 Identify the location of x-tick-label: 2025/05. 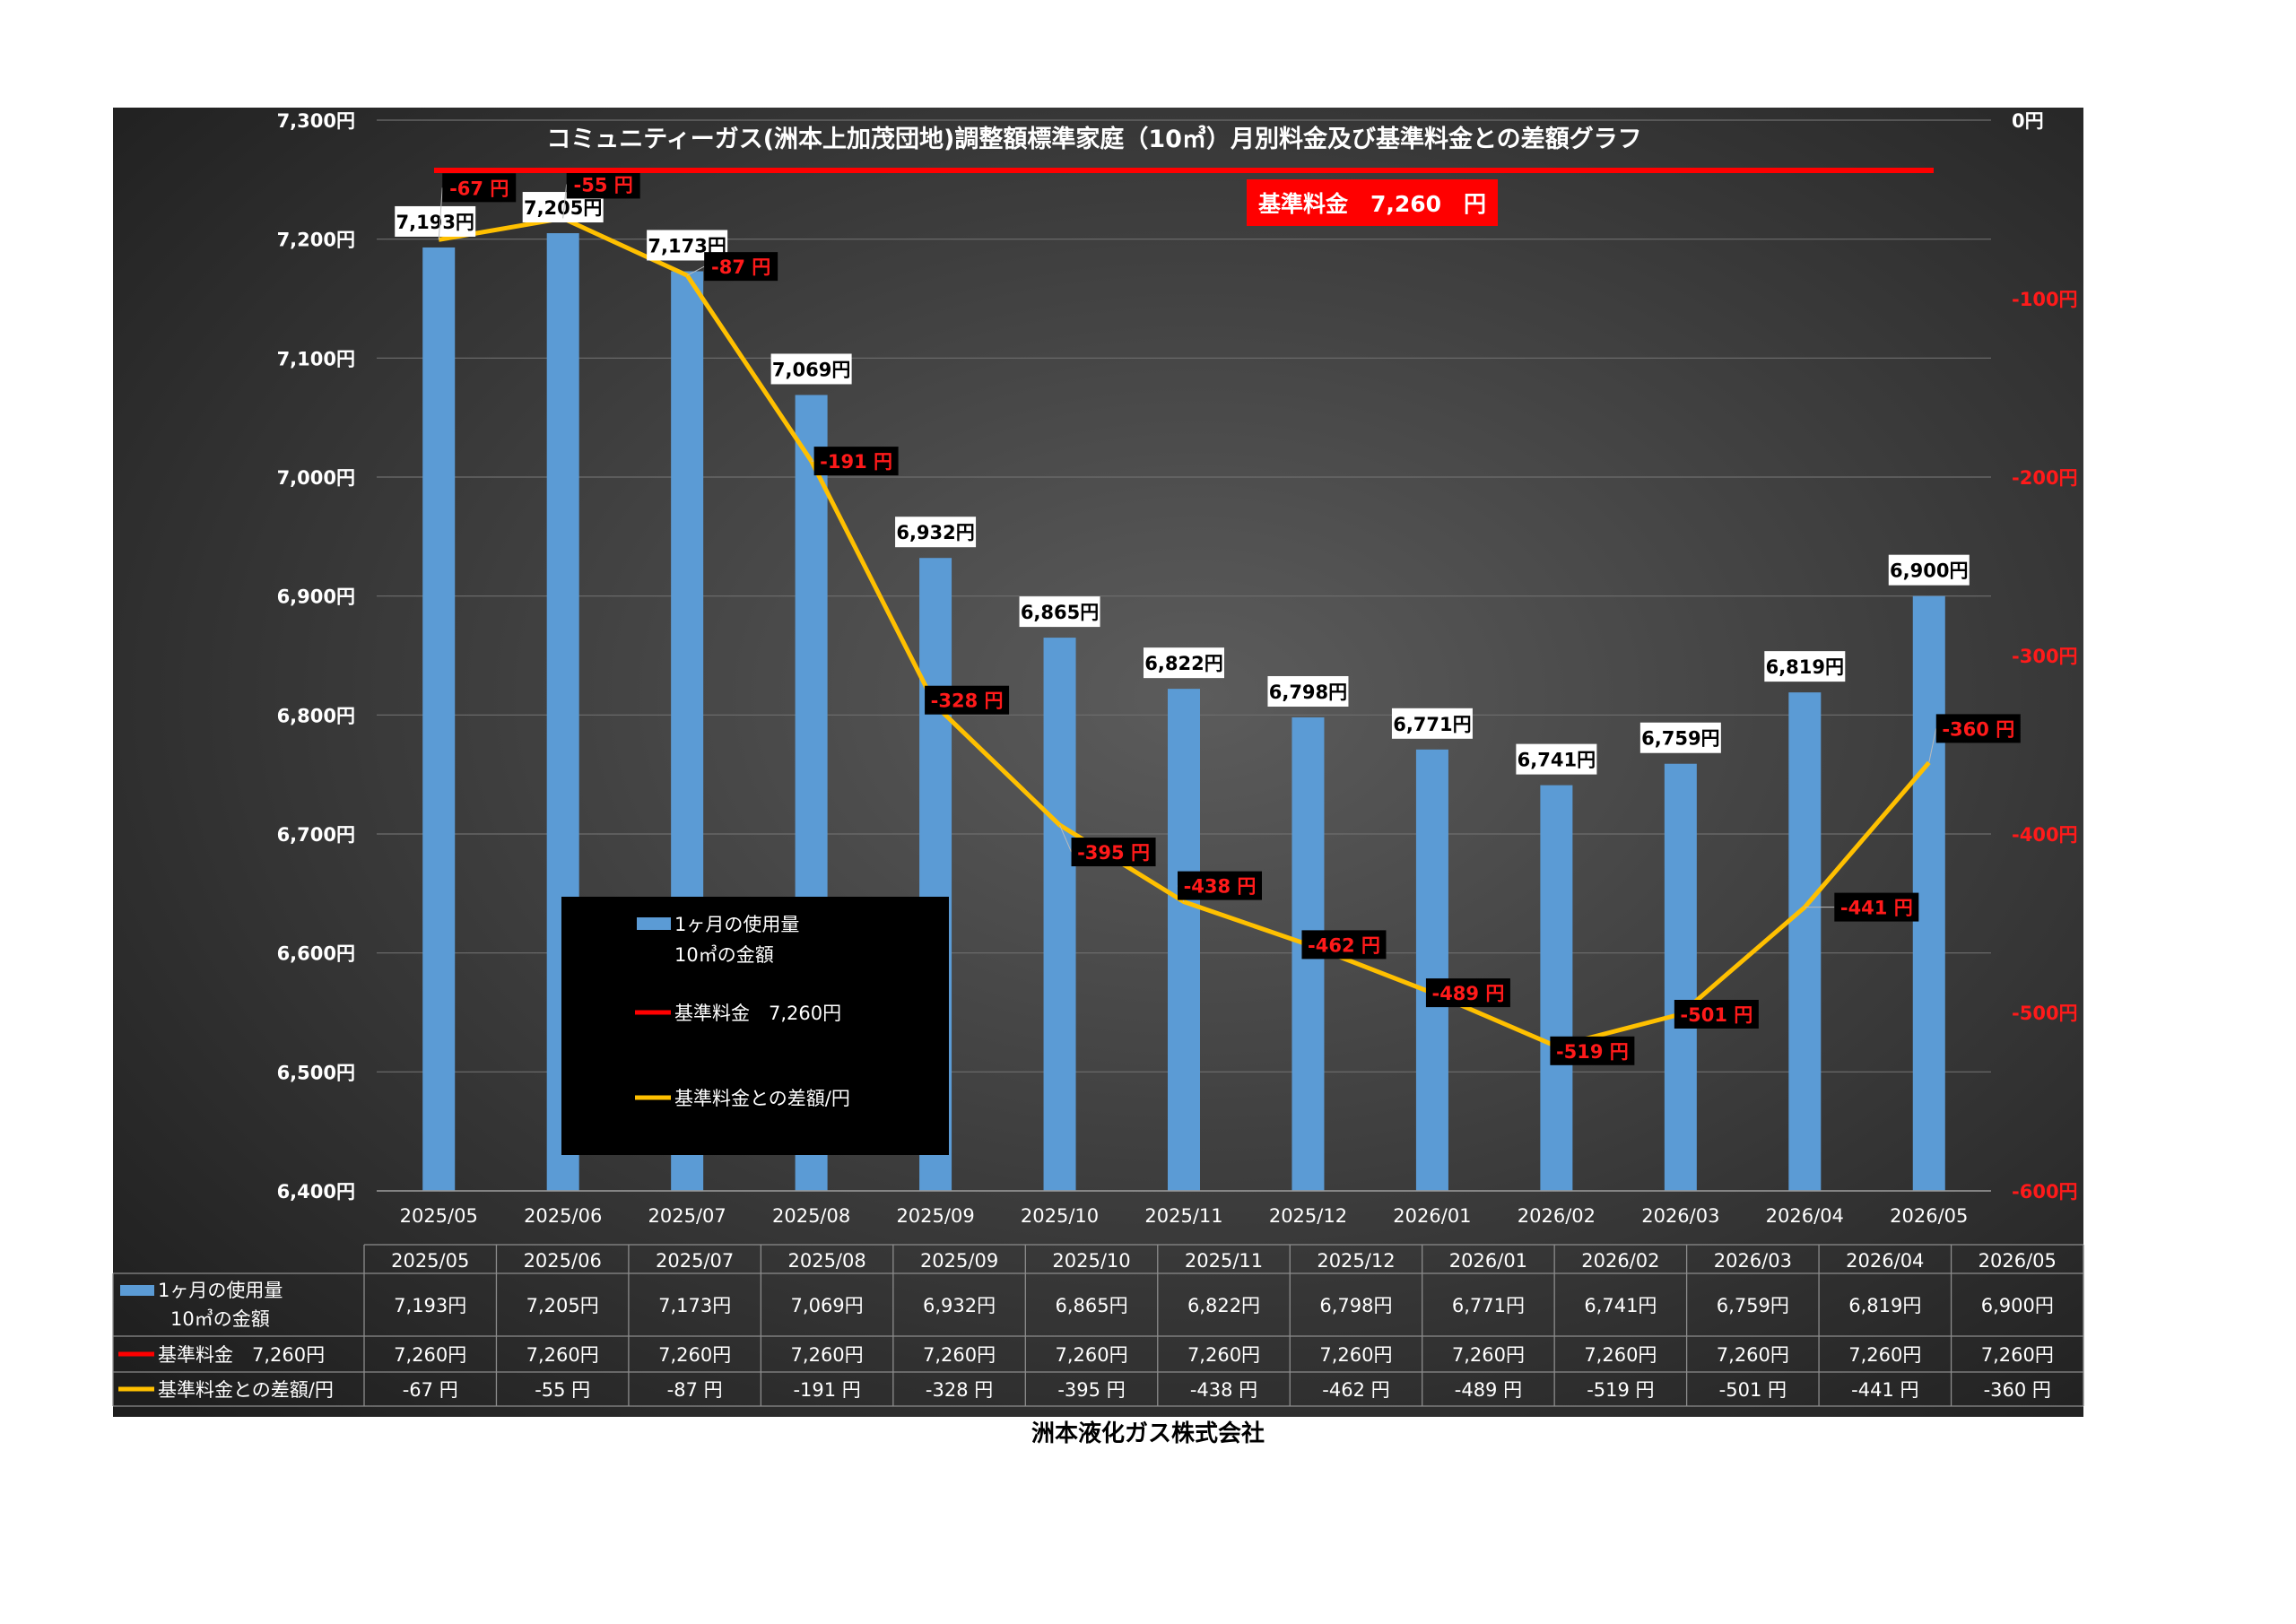
(439, 1216).